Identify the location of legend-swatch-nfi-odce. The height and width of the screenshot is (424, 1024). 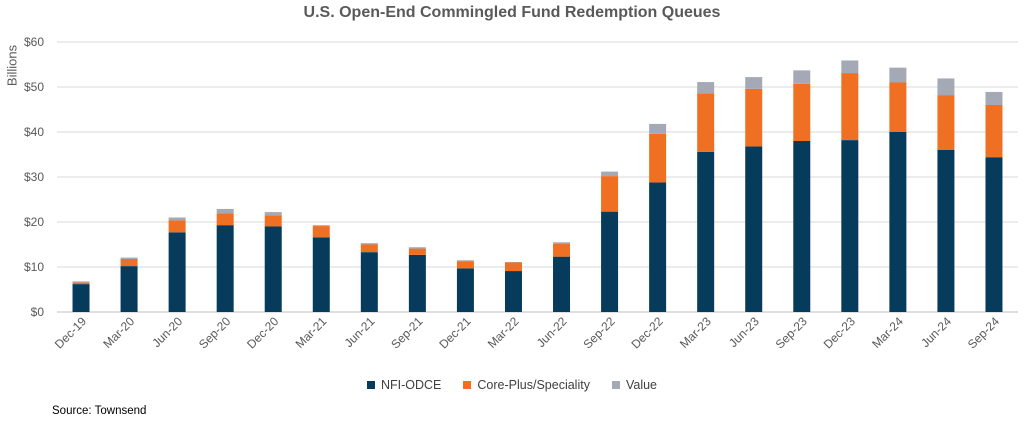
(370, 385).